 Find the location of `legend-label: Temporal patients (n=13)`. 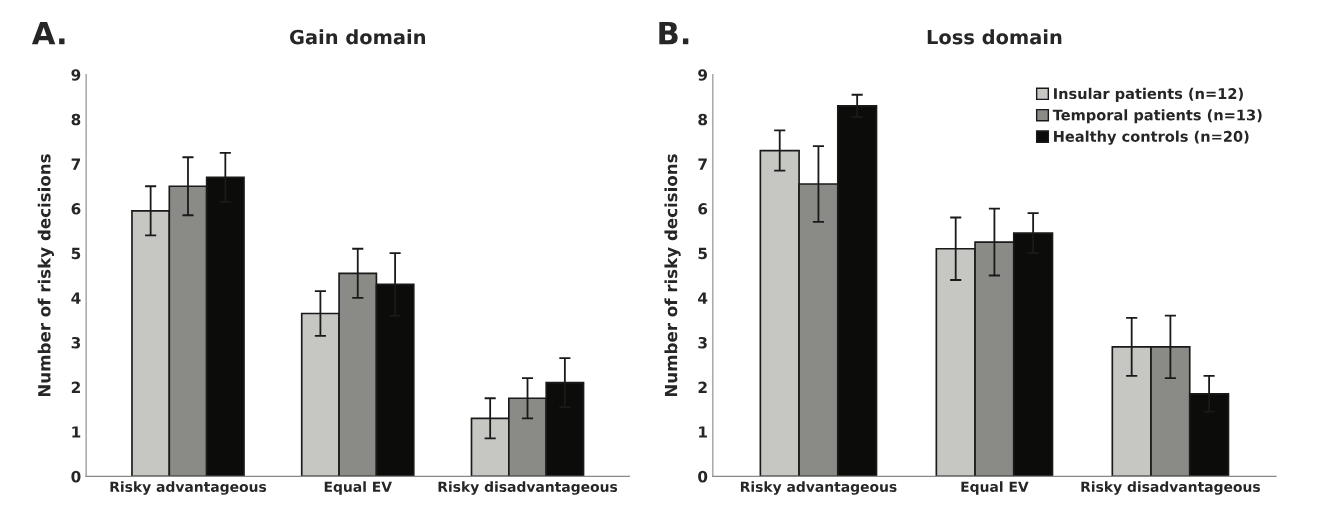

legend-label: Temporal patients (n=13) is located at coordinates (1157, 116).